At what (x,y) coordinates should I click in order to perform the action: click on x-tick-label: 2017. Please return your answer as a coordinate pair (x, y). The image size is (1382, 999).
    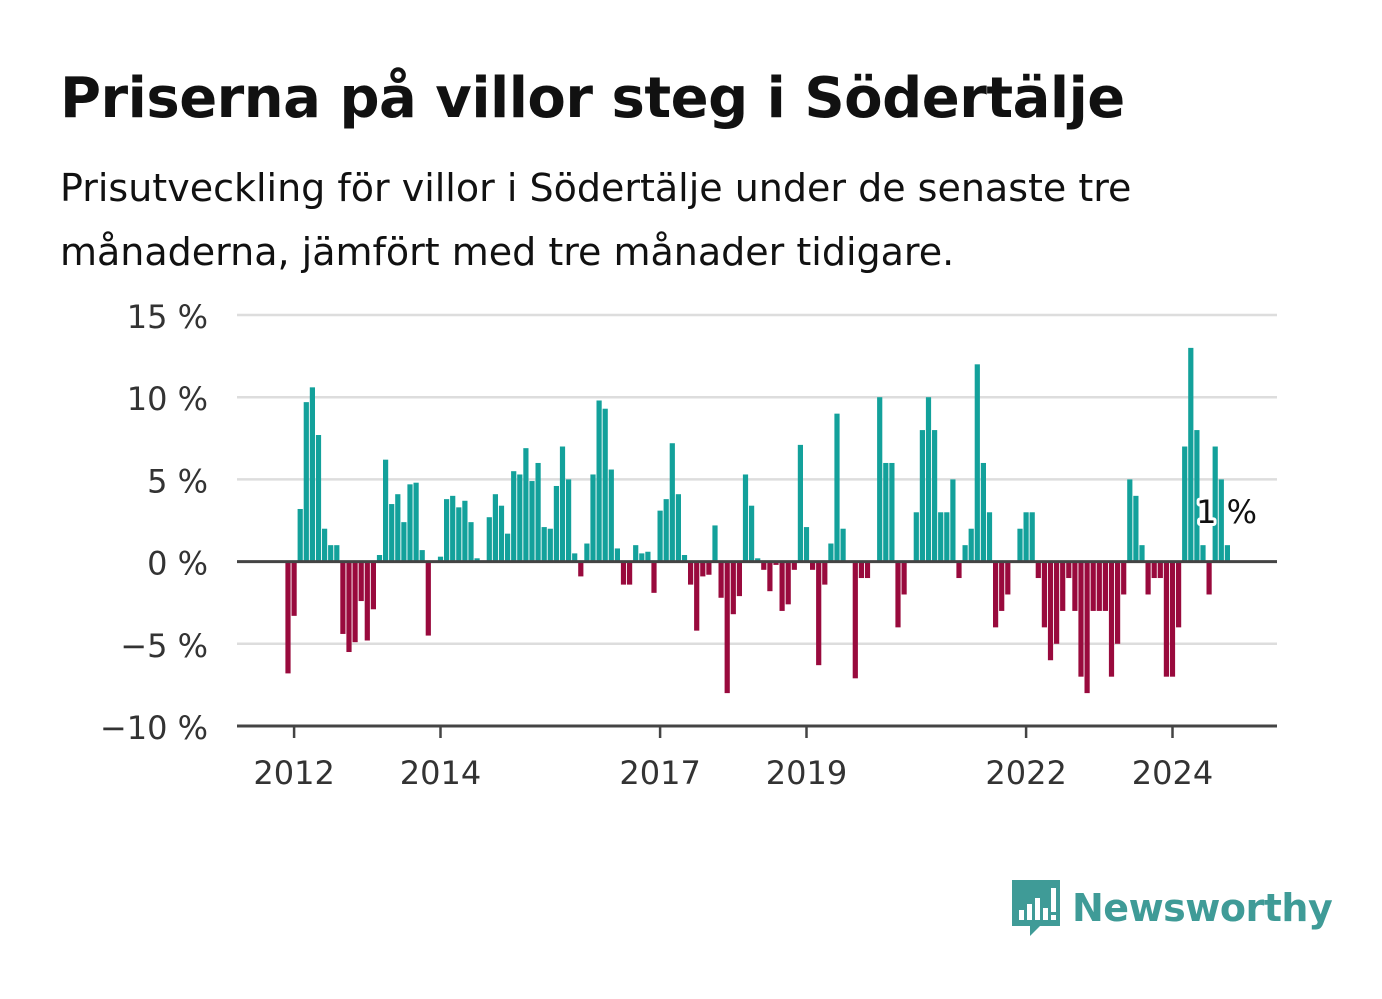
    Looking at the image, I should click on (659, 773).